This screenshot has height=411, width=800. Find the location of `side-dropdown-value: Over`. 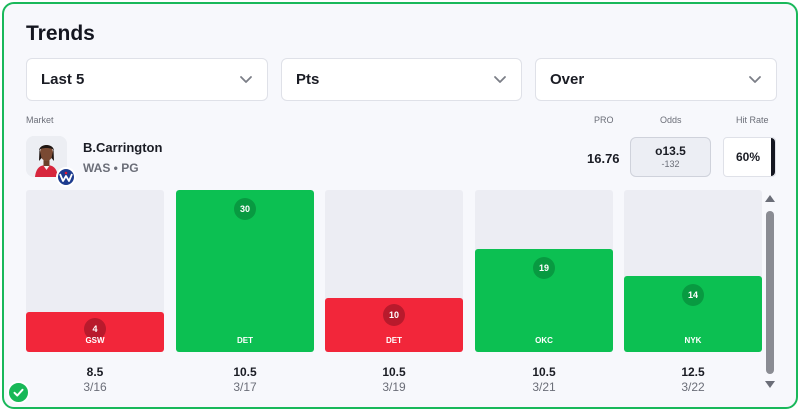

side-dropdown-value: Over is located at coordinates (567, 79).